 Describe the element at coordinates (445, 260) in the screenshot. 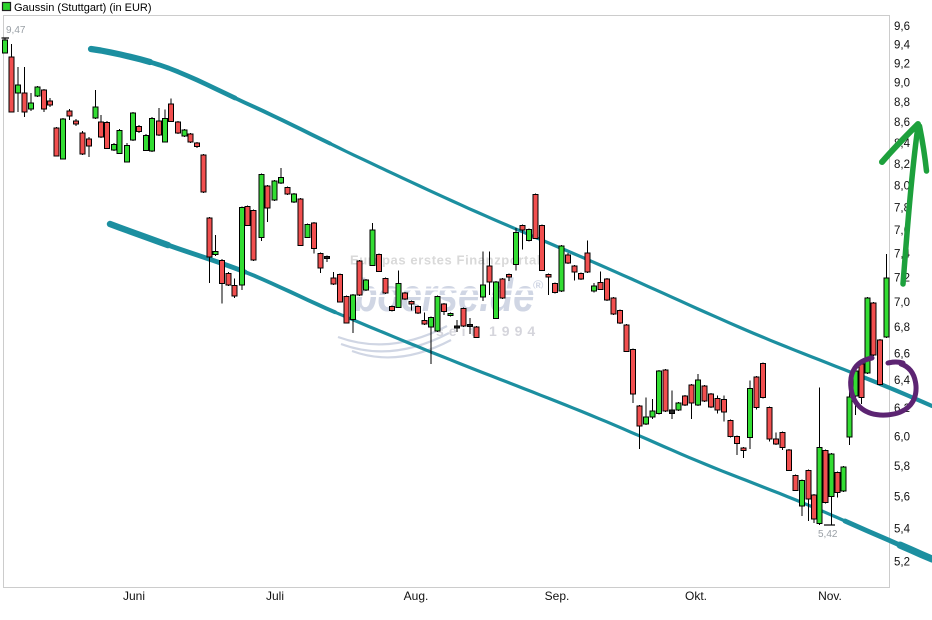

I see `svg-text: Europas erstes Finanzportal` at that location.